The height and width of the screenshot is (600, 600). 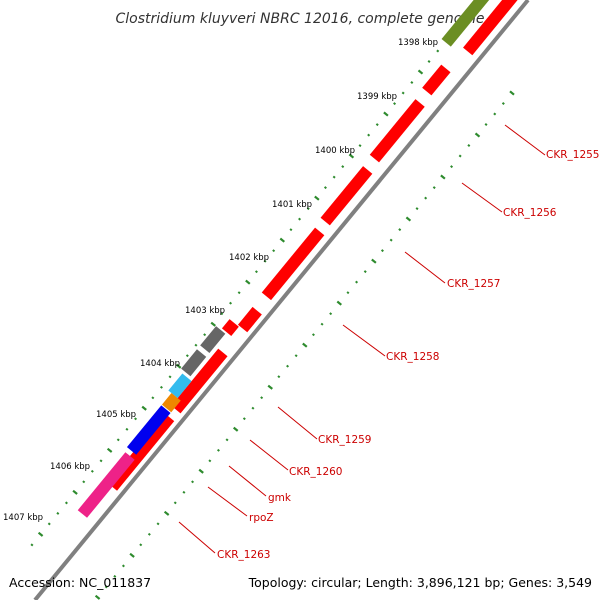 What do you see at coordinates (344, 440) in the screenshot?
I see `gene-label: CKR_1259` at bounding box center [344, 440].